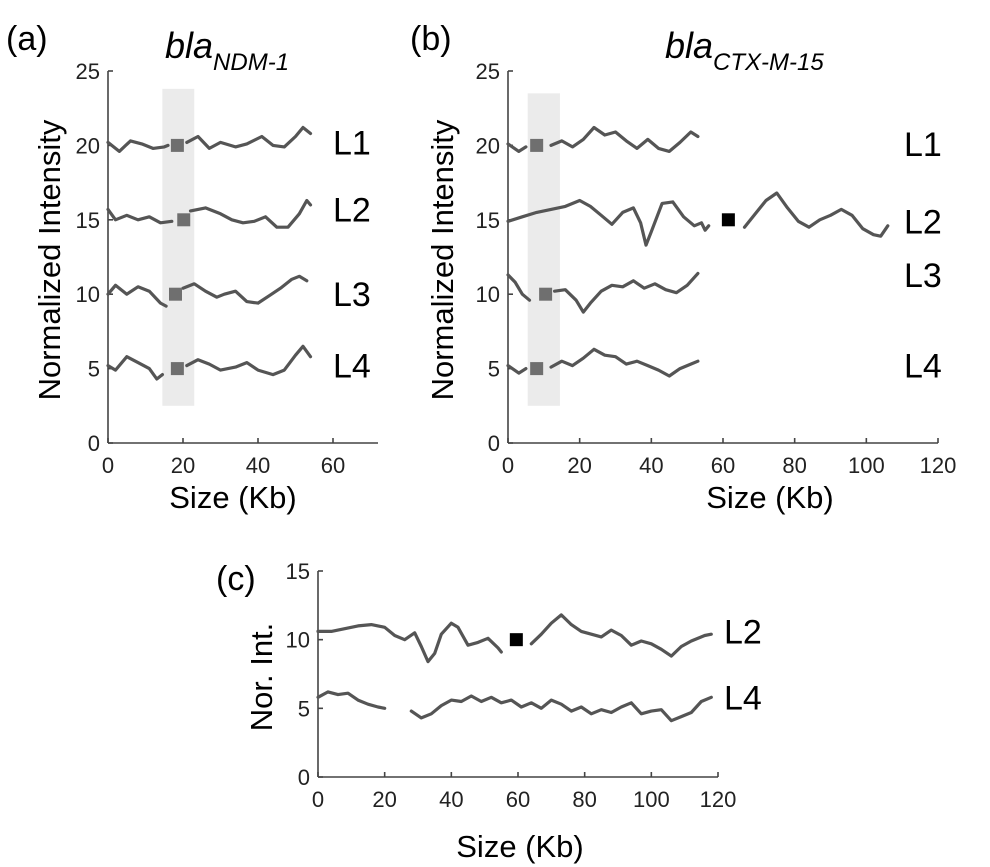  Describe the element at coordinates (923, 367) in the screenshot. I see `panel-b-lane-label-l4: L4` at that location.